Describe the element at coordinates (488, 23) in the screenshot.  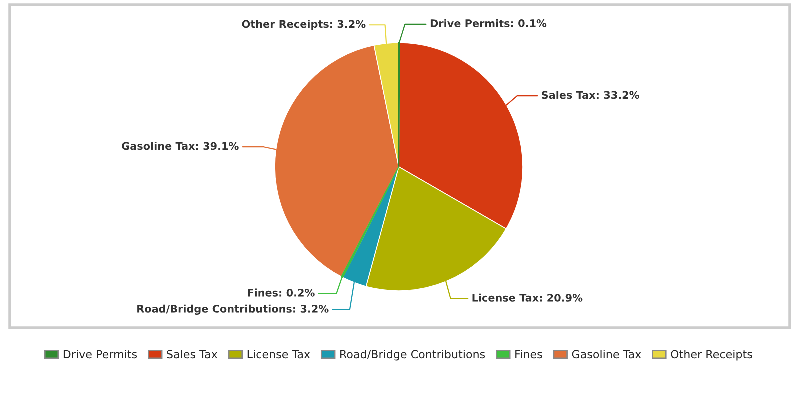
I see `data-label: Drive Permits: 0.1%` at that location.